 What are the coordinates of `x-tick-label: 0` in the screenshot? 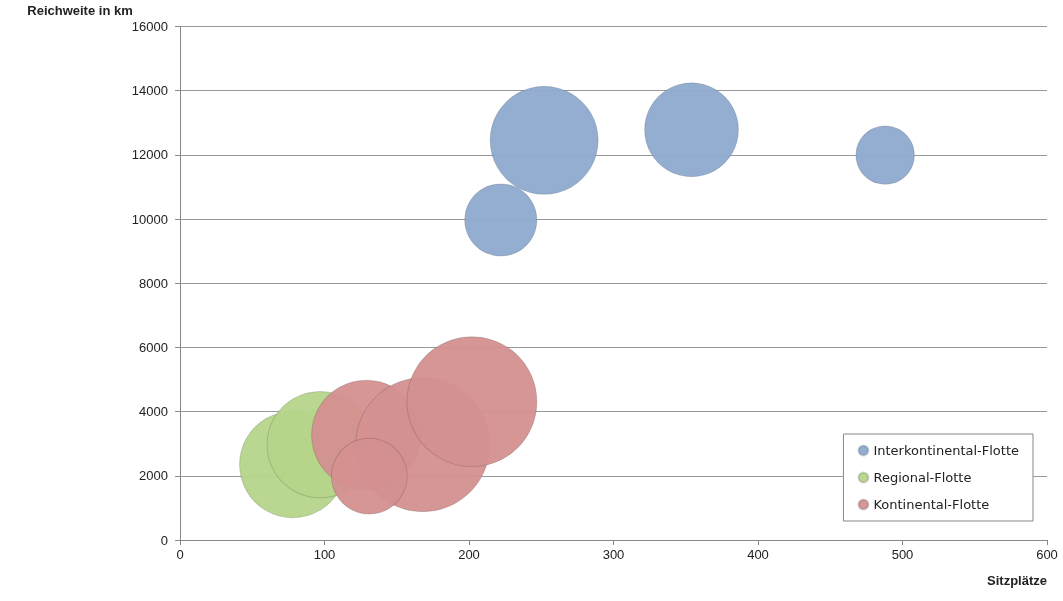 It's located at (180, 554).